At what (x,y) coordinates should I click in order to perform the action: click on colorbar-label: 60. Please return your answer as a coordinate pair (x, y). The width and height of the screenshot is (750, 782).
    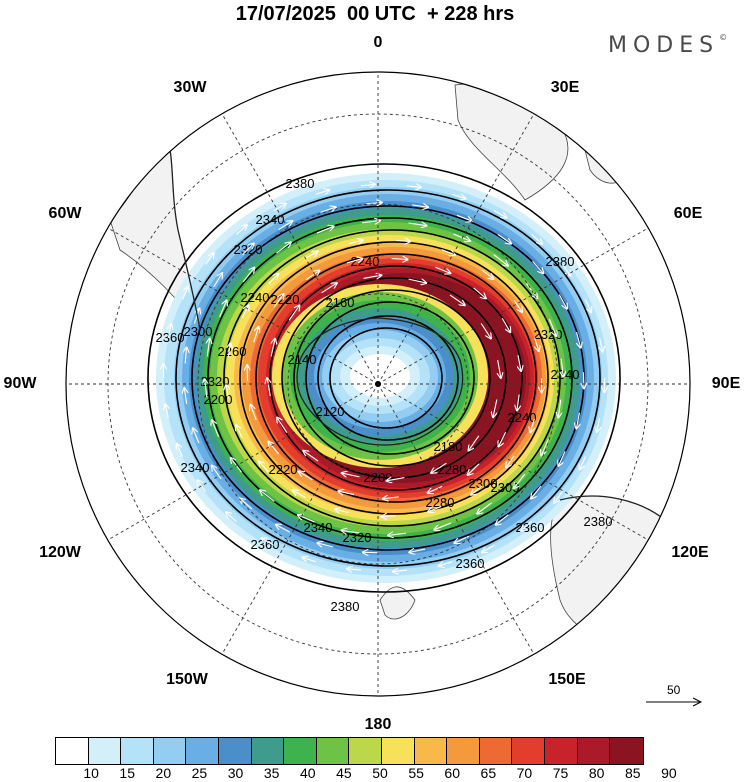
    Looking at the image, I should click on (452, 773).